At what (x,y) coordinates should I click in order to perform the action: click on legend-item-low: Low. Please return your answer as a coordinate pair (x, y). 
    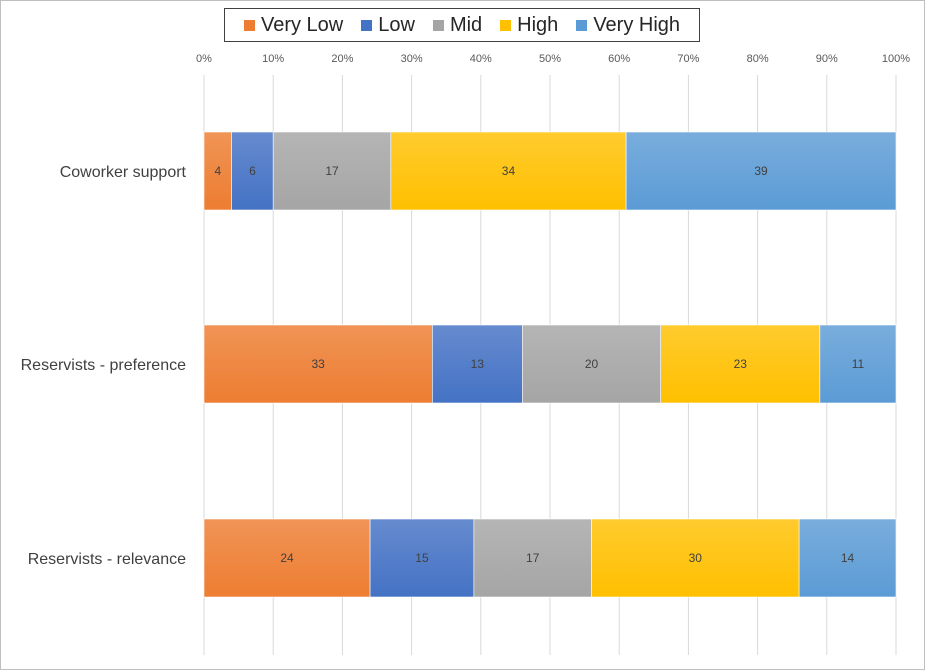
    Looking at the image, I should click on (388, 25).